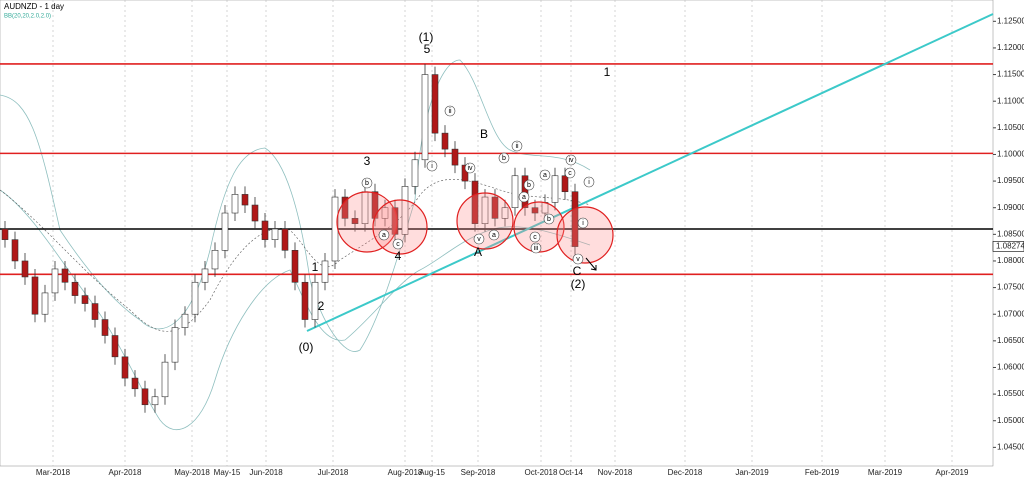 The width and height of the screenshot is (1024, 479). I want to click on x-tick-label: Mar-2019, so click(885, 472).